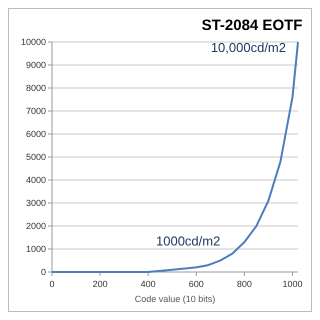  I want to click on x-tick-label: 1000, so click(292, 284).